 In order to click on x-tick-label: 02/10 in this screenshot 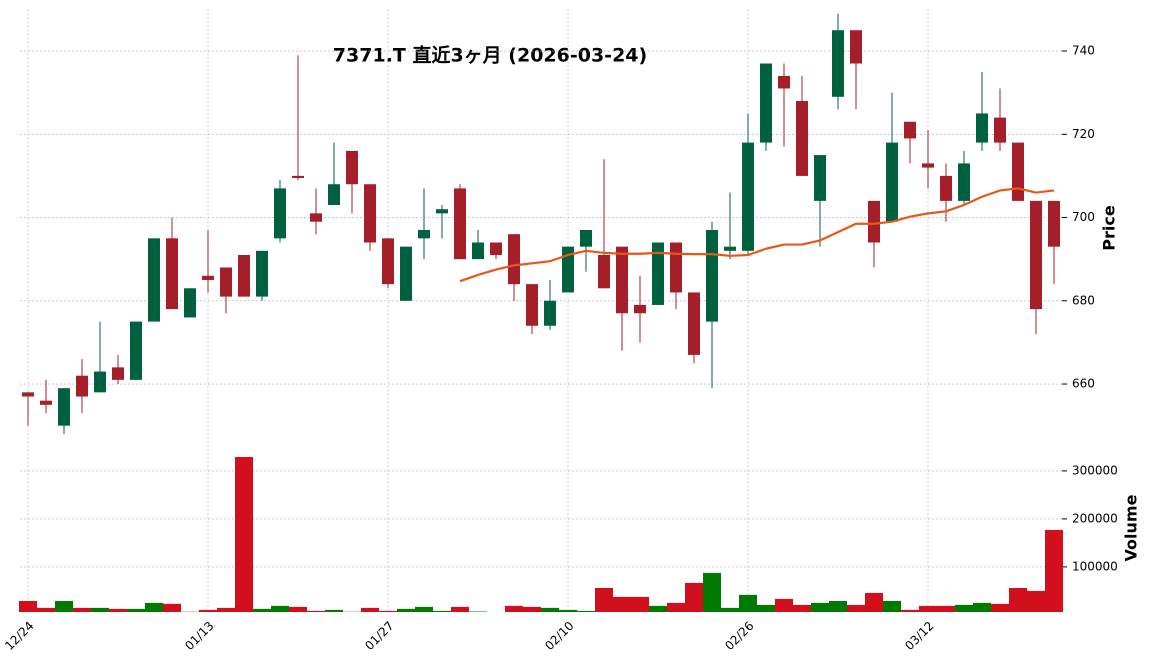, I will do `click(559, 636)`.